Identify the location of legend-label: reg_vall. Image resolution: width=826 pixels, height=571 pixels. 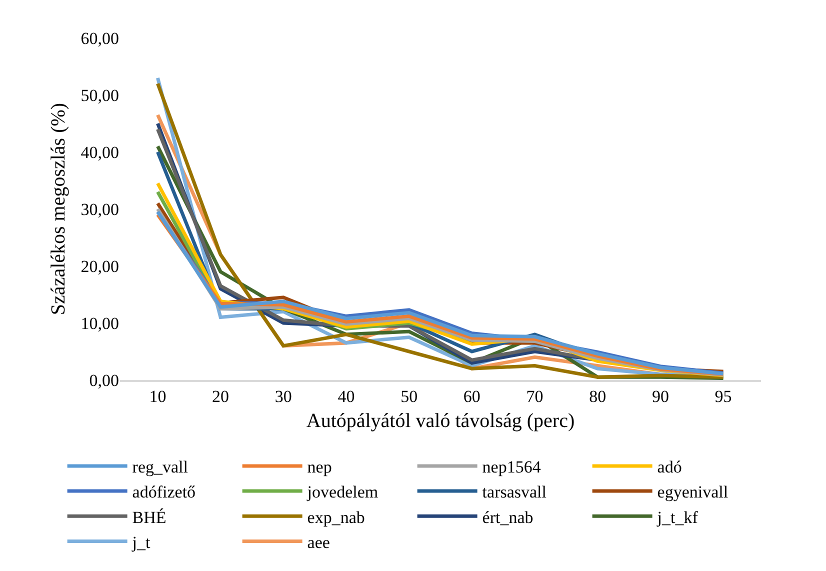
(160, 467).